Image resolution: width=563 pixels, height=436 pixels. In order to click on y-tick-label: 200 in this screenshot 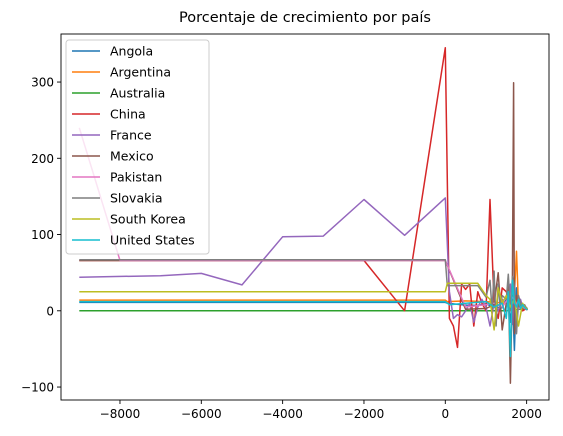, I will do `click(42, 159)`.